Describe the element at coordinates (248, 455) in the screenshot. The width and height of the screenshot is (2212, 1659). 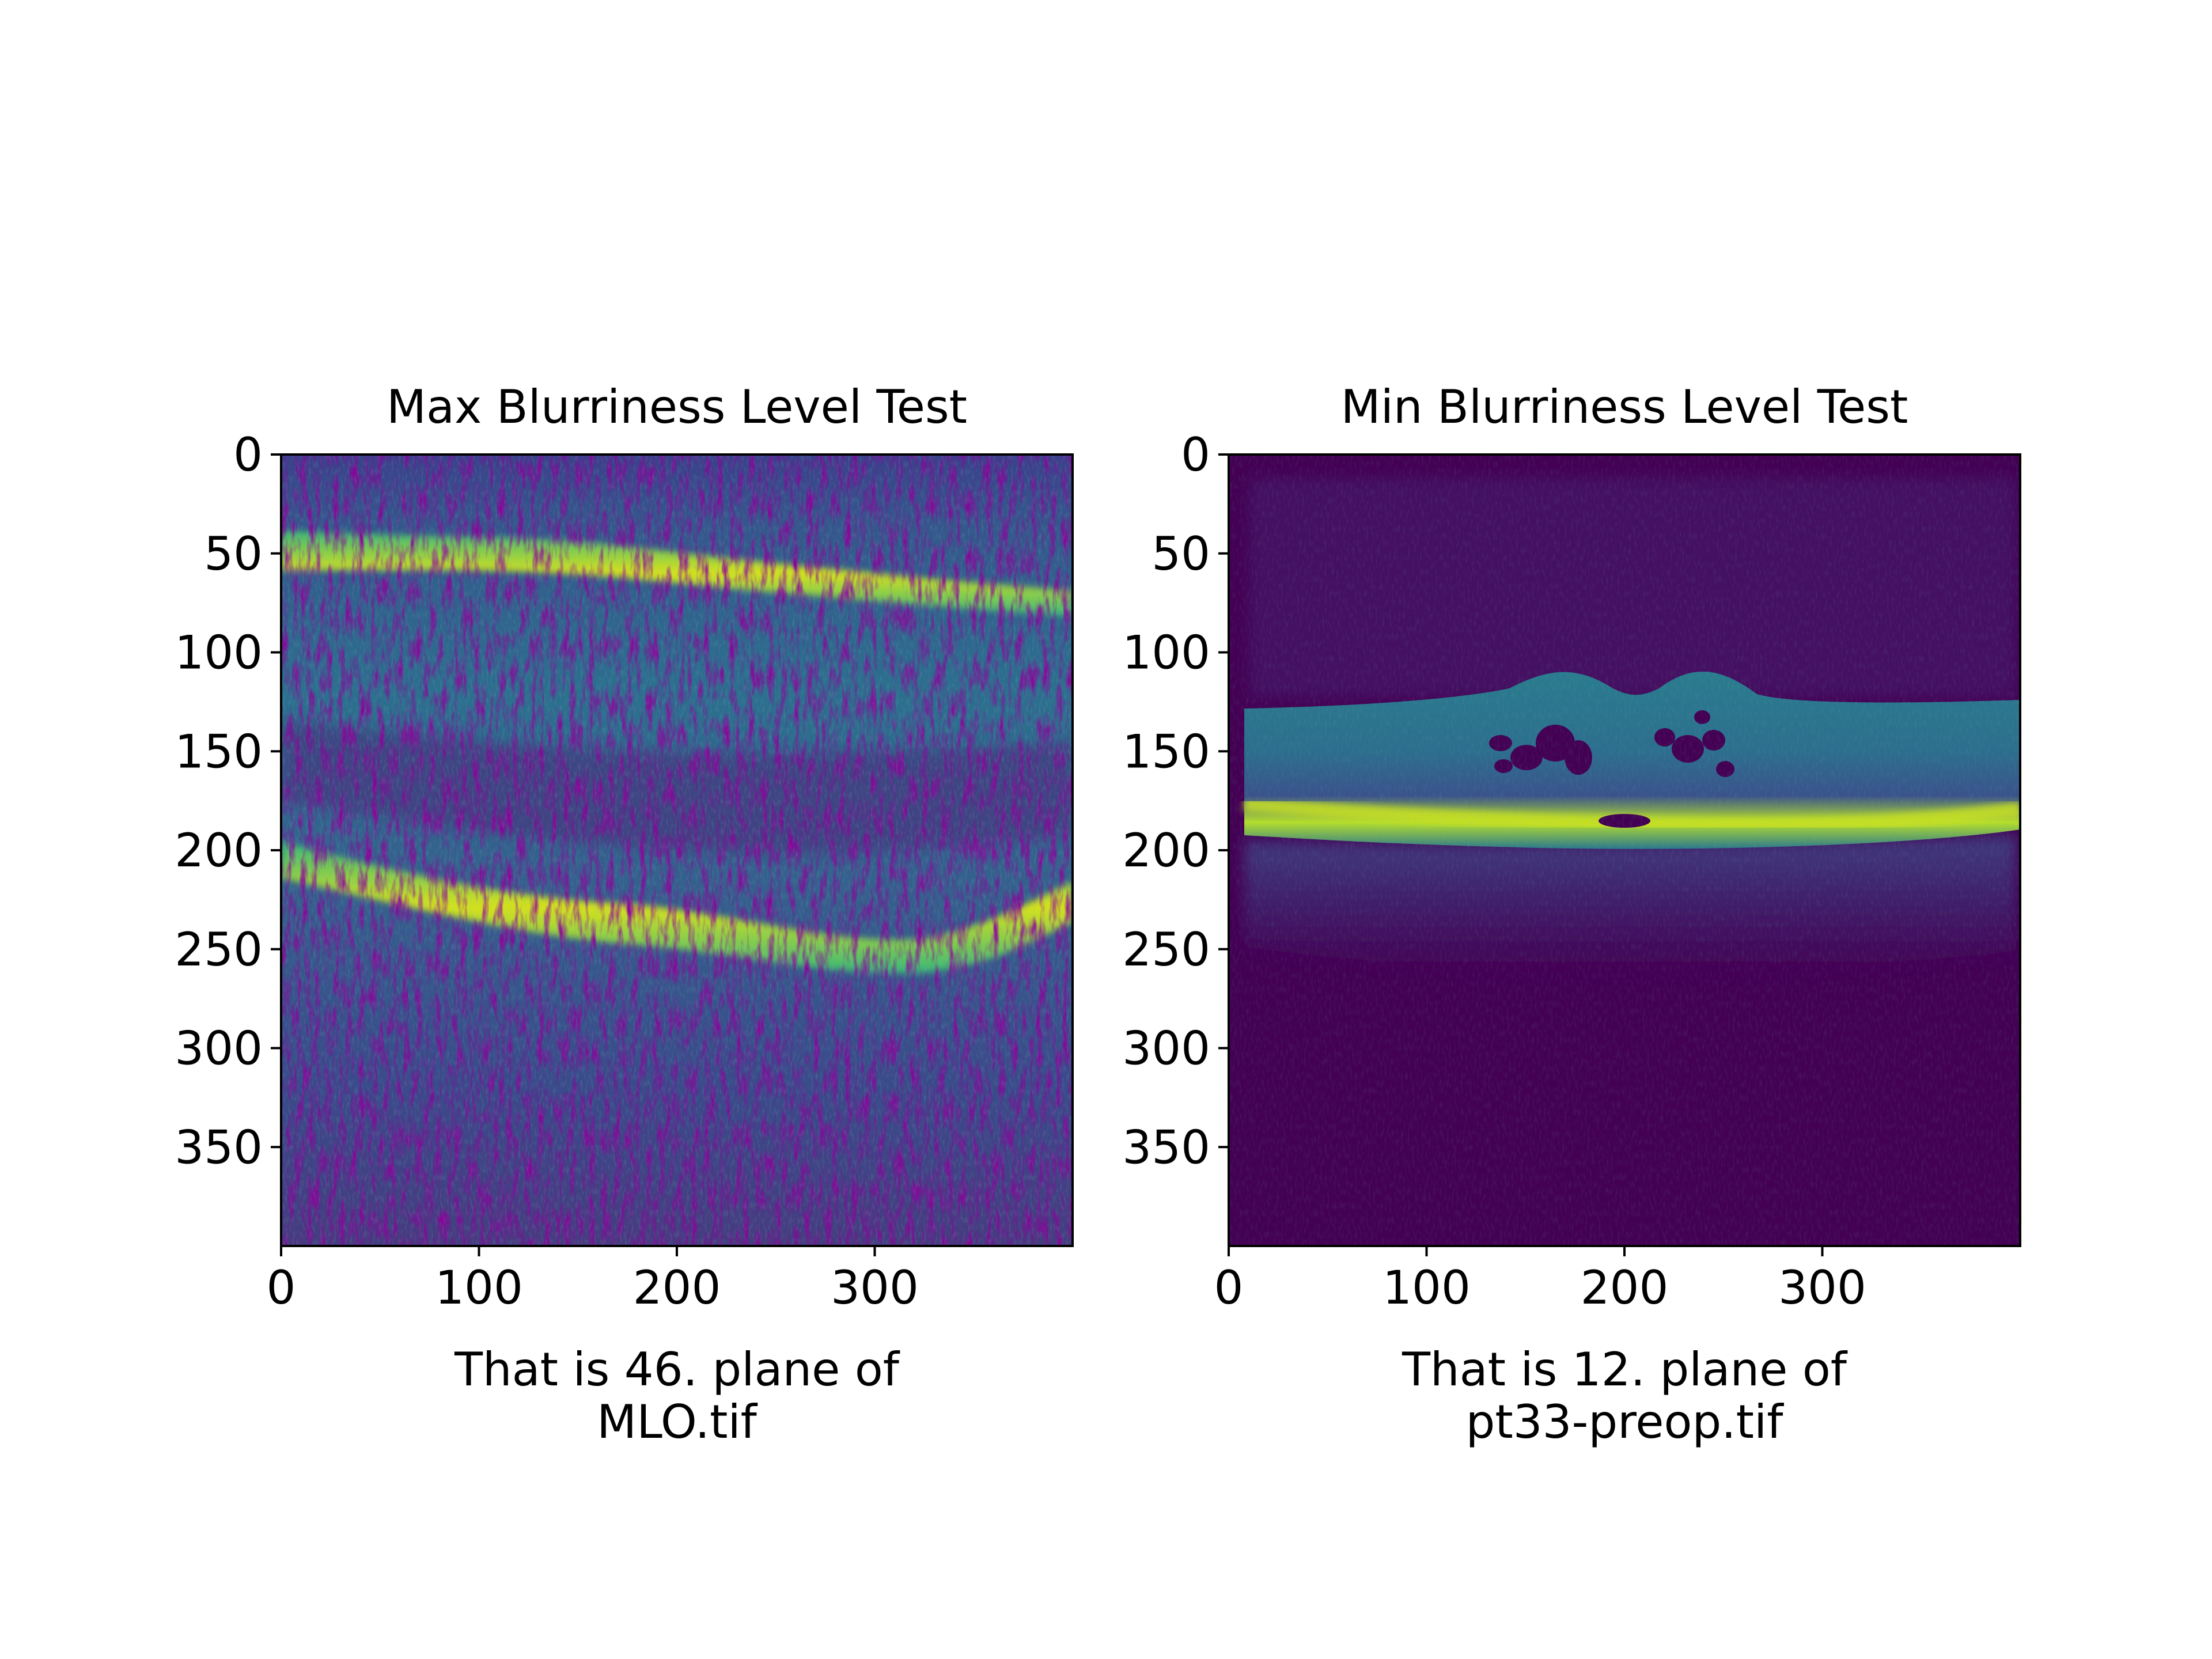
I see `left-ytick-label: 0` at that location.